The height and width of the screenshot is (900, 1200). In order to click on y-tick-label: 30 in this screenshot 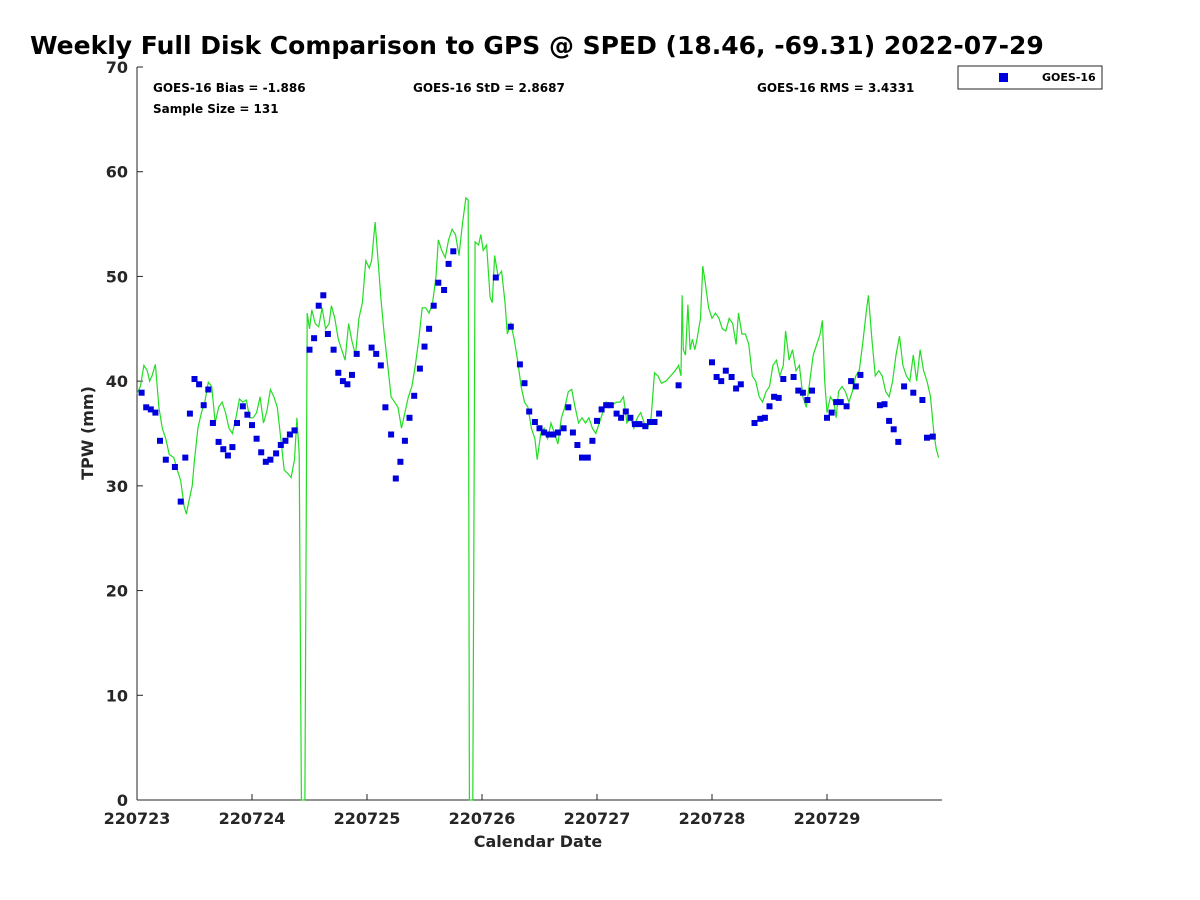, I will do `click(117, 486)`.